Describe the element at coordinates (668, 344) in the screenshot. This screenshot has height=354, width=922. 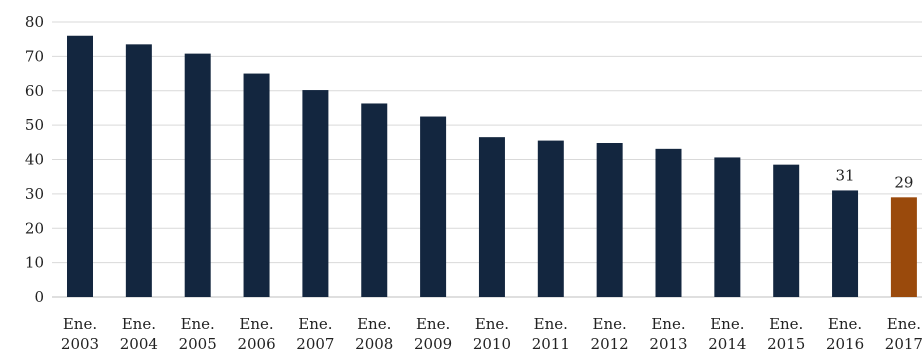
I see `x-tick-label-line2: 2013` at that location.